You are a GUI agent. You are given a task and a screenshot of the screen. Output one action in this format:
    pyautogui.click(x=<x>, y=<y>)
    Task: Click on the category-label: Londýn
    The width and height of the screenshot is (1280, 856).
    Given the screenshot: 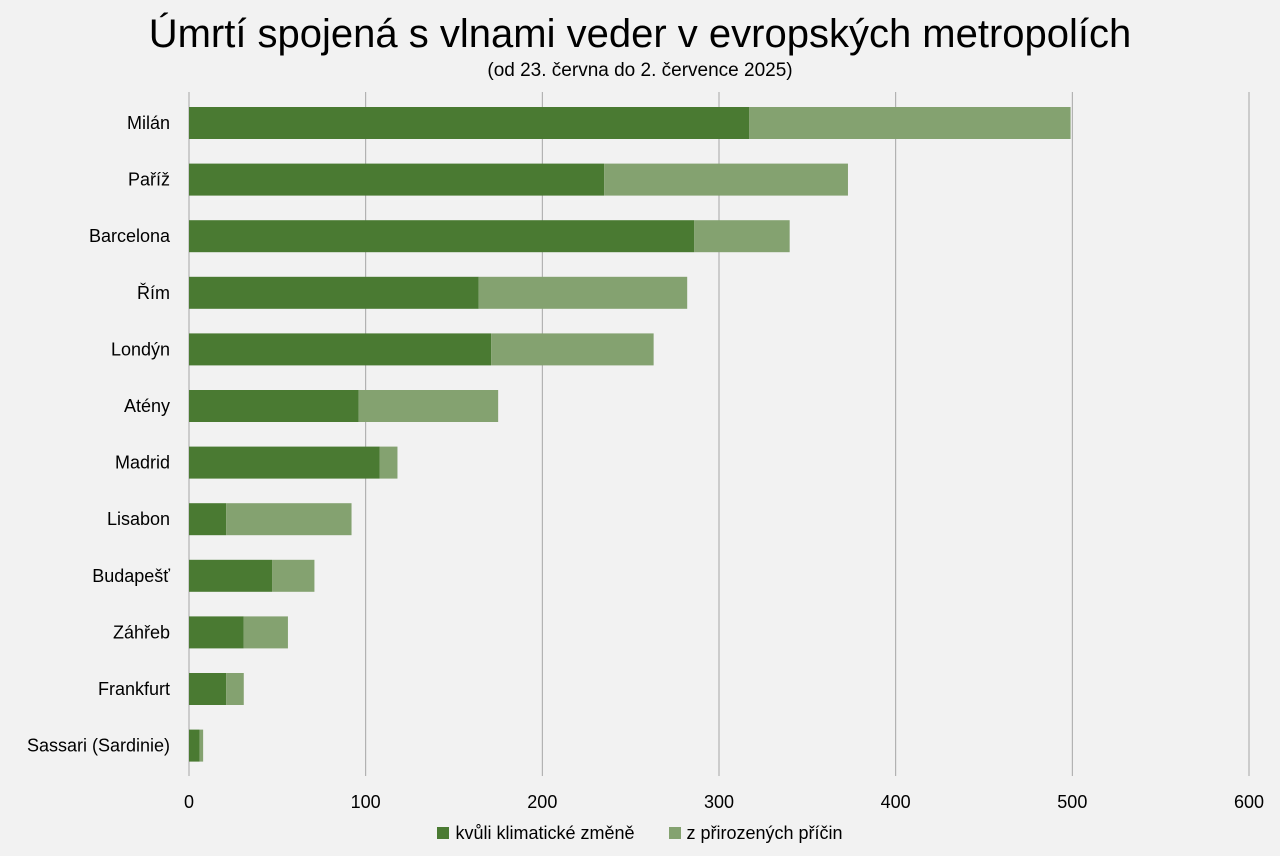 What is the action you would take?
    pyautogui.click(x=140, y=349)
    